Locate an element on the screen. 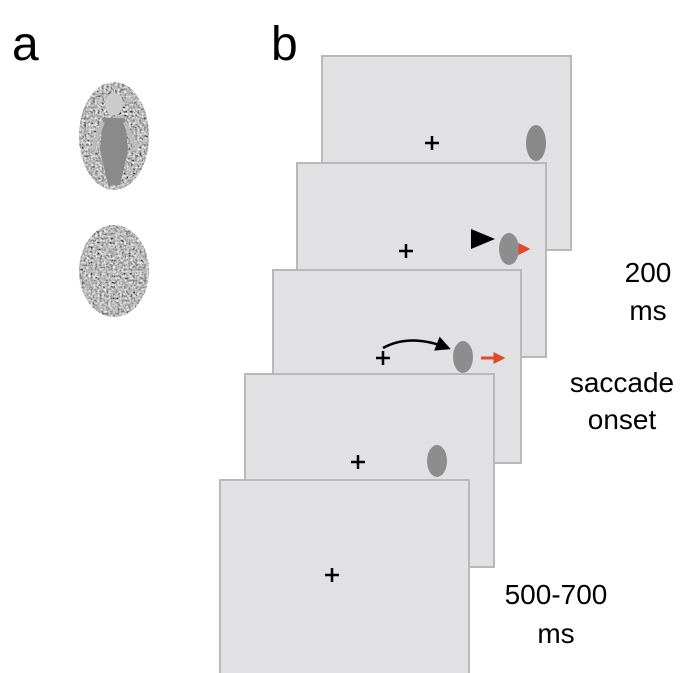 This screenshot has width=699, height=673. screen is located at coordinates (344, 576).